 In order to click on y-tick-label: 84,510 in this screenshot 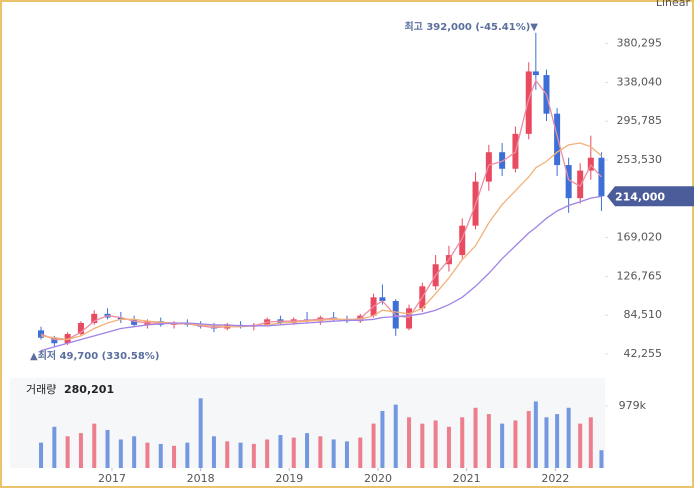, I will do `click(643, 314)`.